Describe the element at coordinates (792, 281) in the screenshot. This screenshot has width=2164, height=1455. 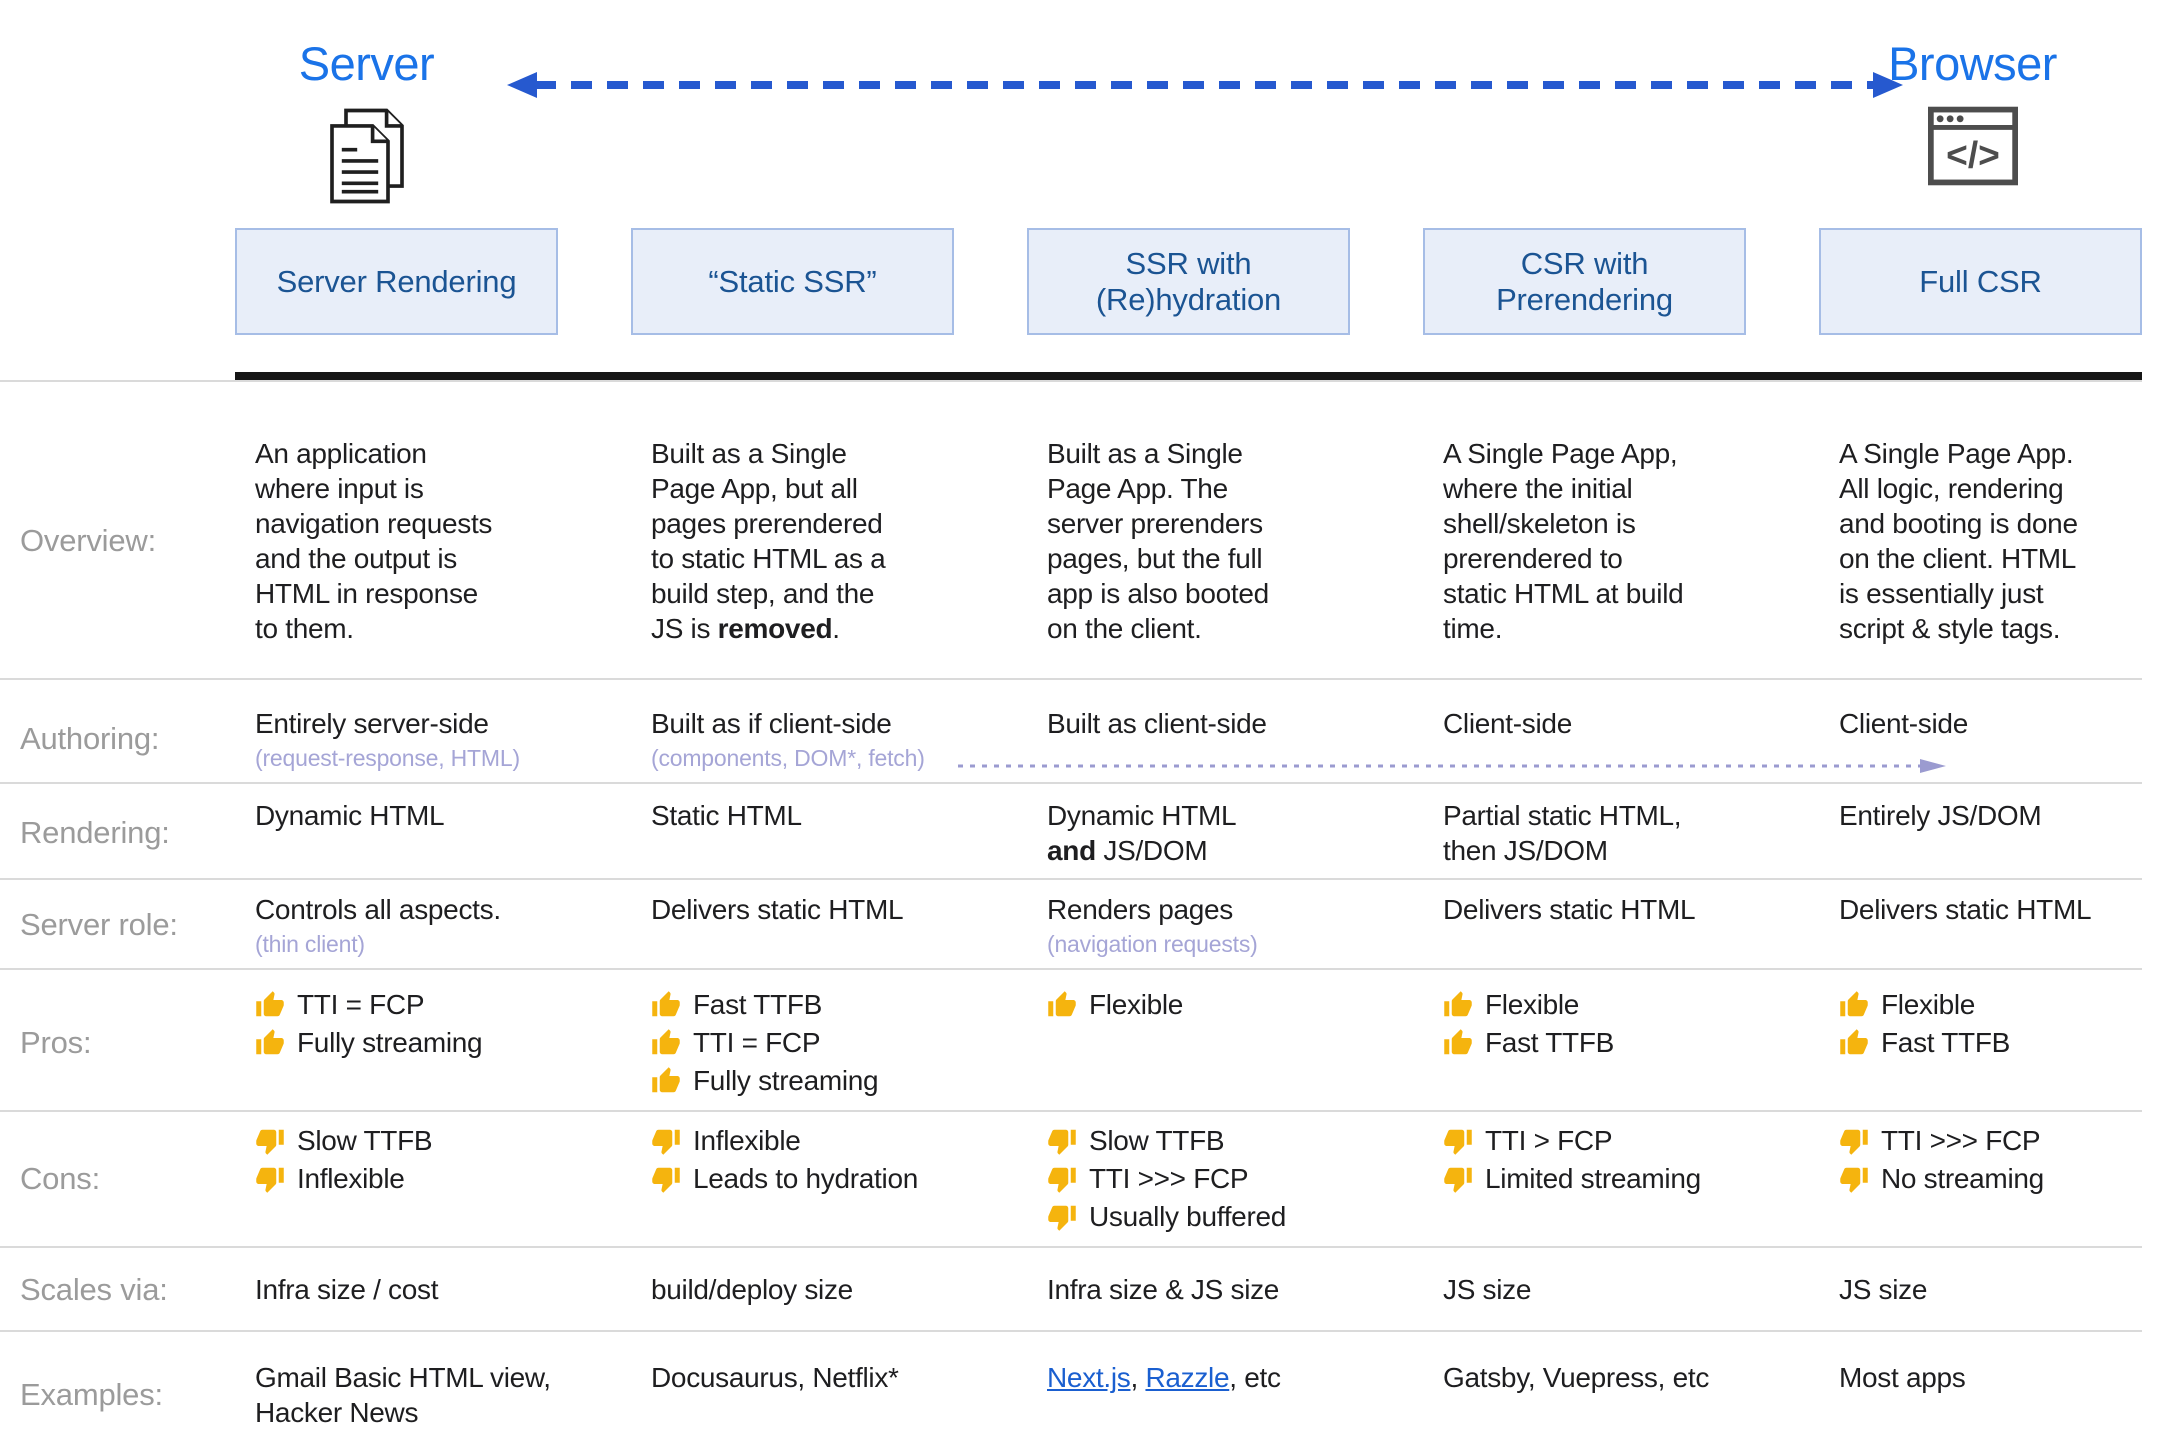
I see `header-cell: “Static SSR”` at that location.